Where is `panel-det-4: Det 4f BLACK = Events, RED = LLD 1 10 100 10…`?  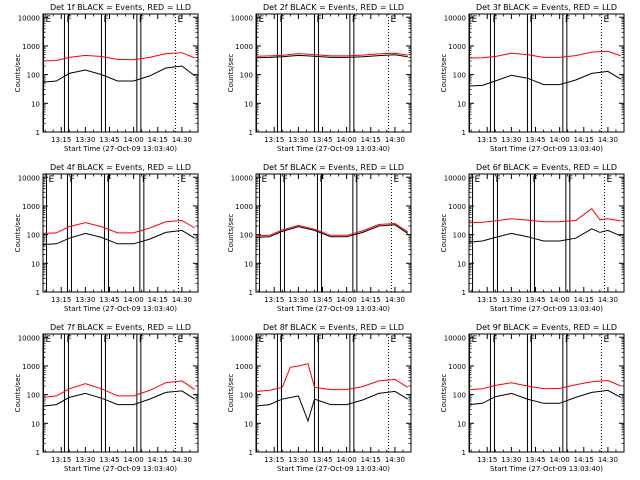
panel-det-4: Det 4f BLACK = Events, RED = LLD 1 10 100 10… is located at coordinates (106, 238).